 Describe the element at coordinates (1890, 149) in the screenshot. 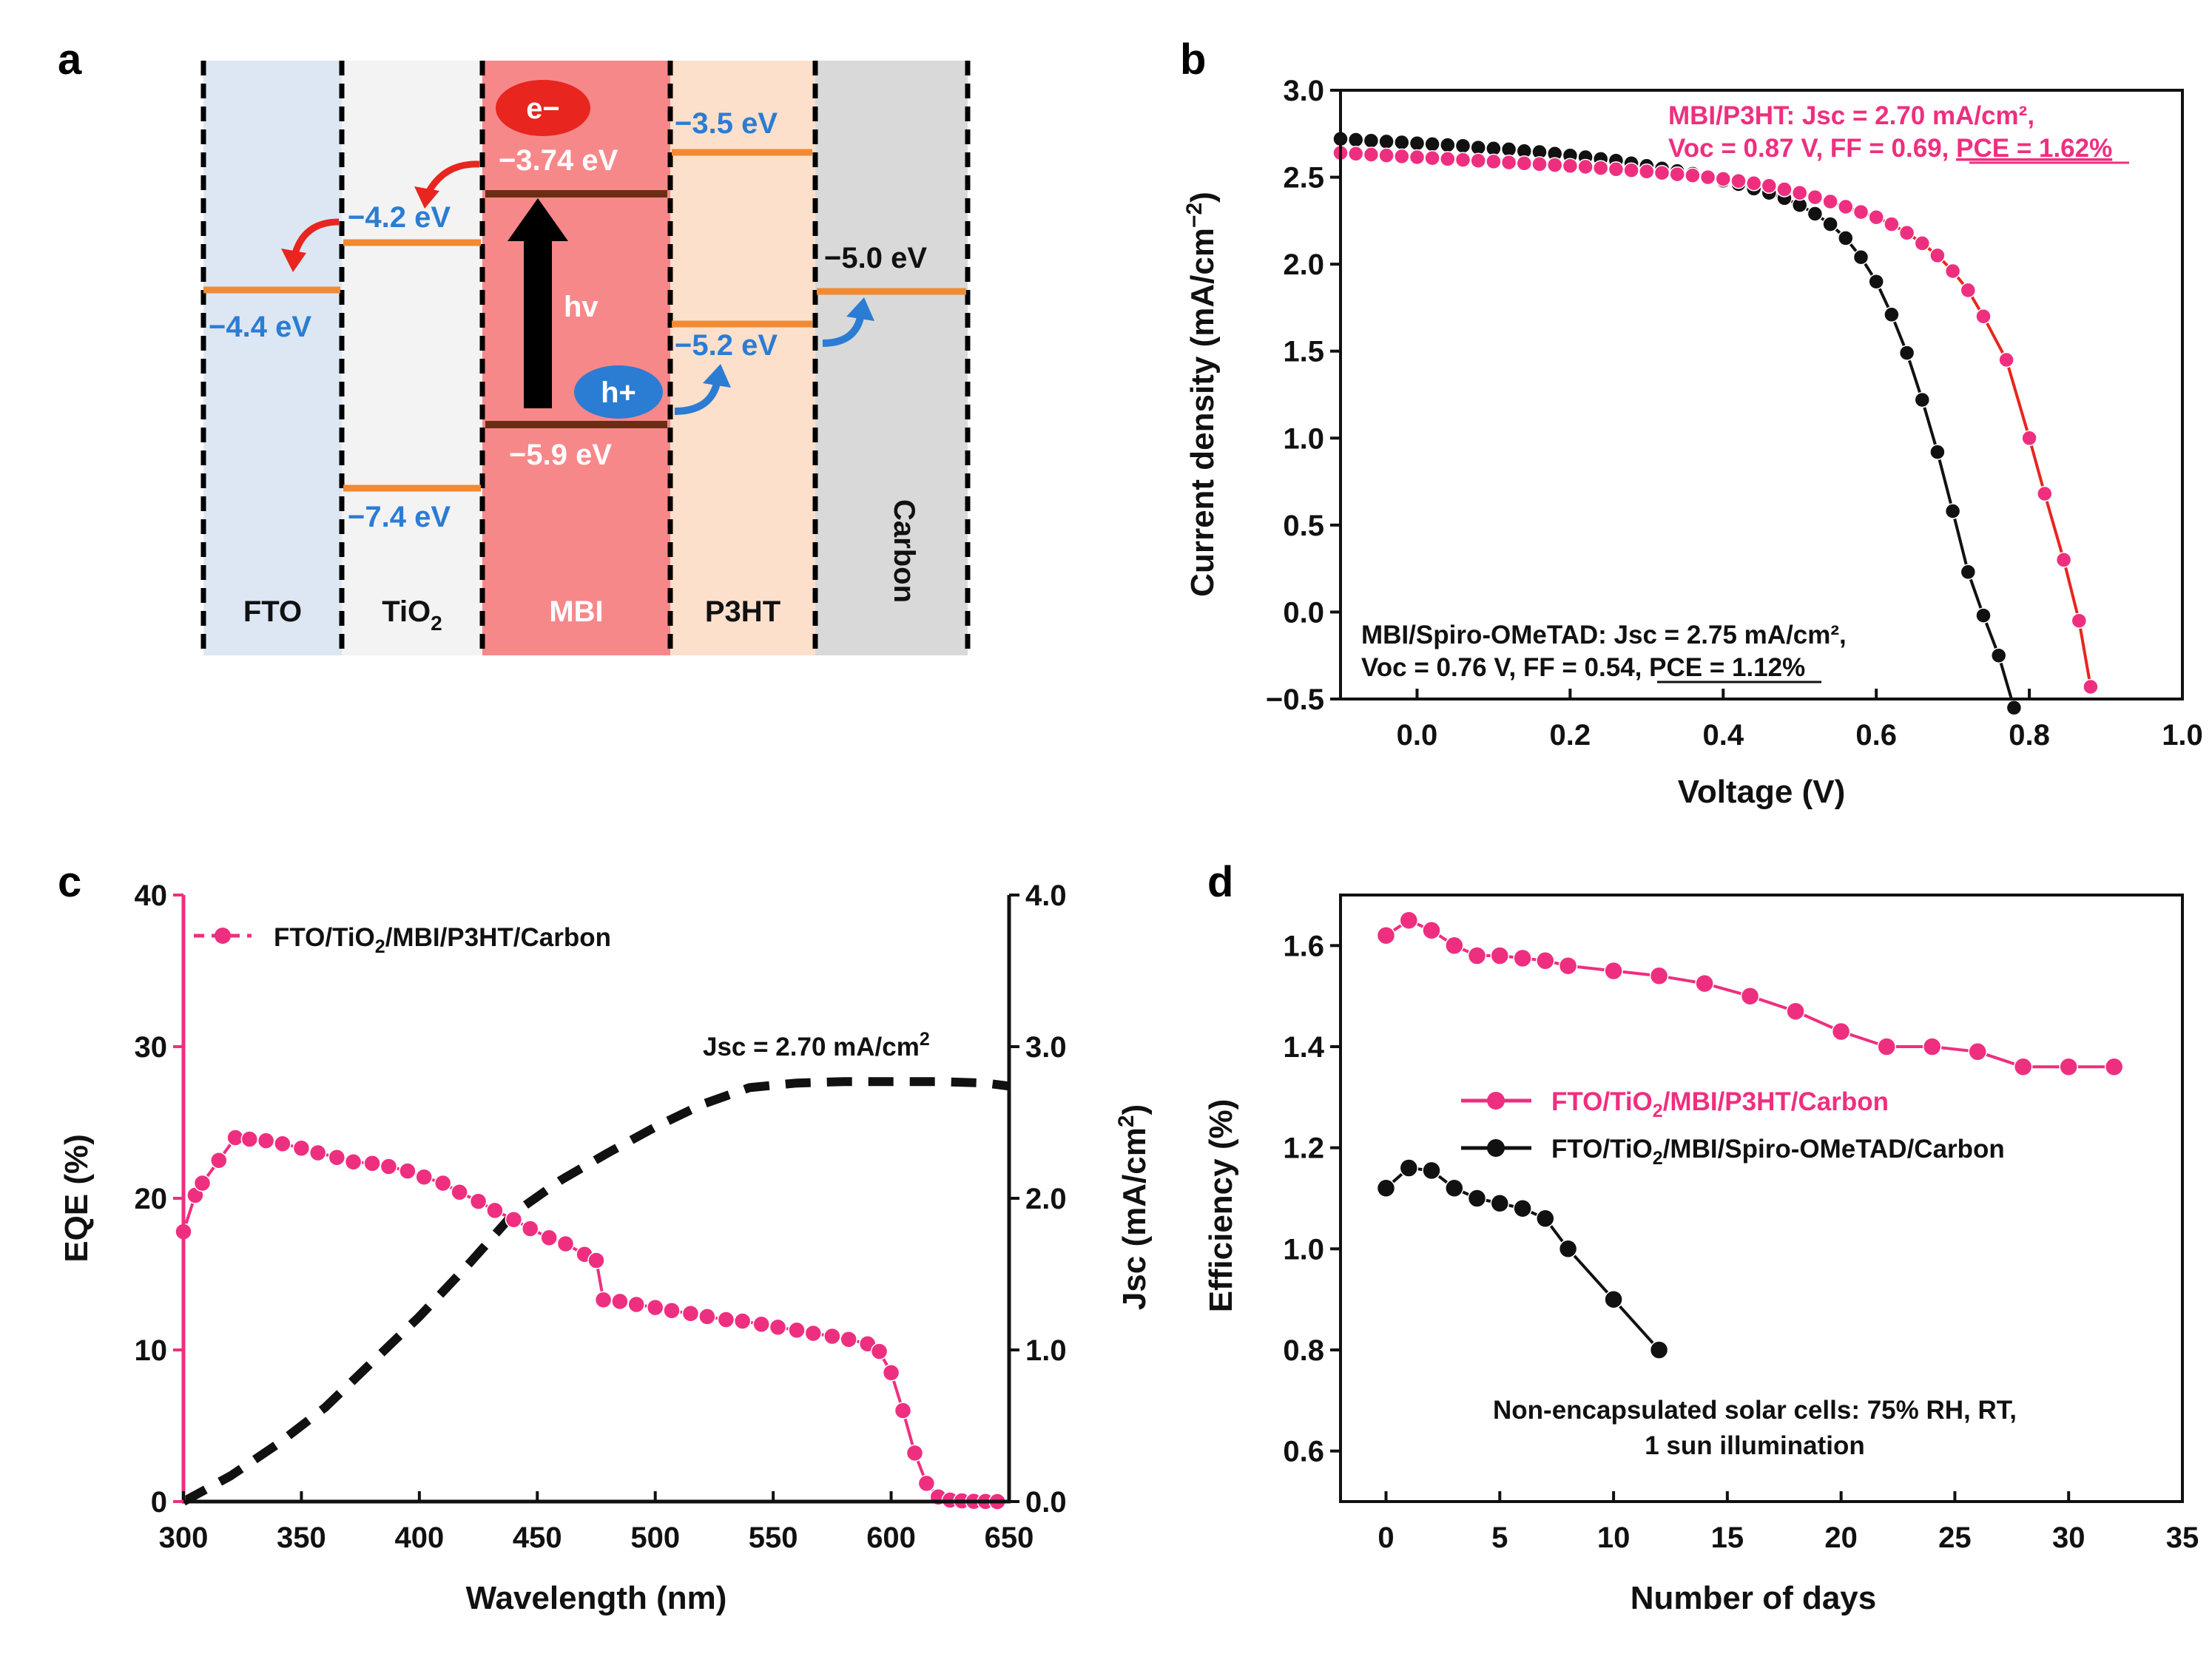

I see `p3ht-result-line2: Voc = 0.87 V, FF = 0.69, PCE = 1.62%` at that location.